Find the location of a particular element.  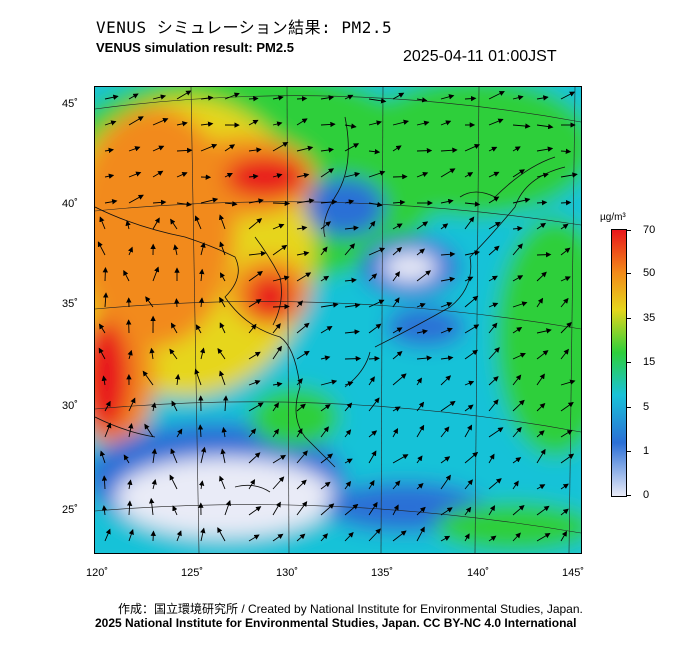

lon-label-120: 120˚ is located at coordinates (97, 573).